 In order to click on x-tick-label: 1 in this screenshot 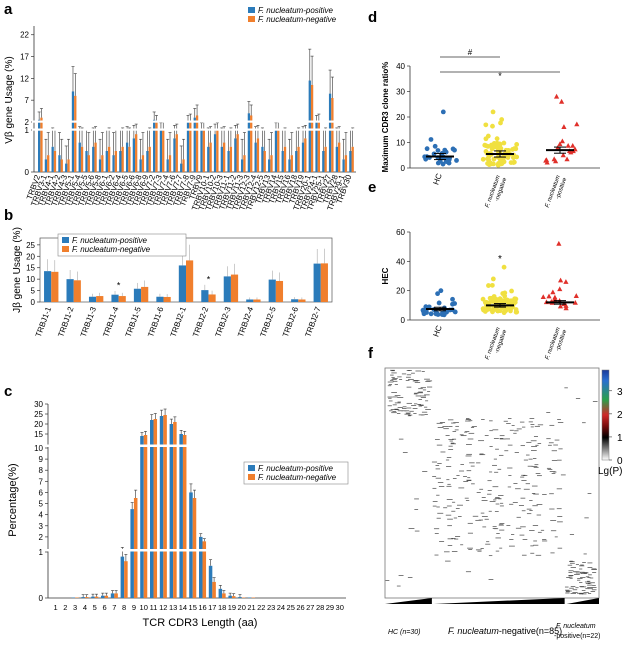, I will do `click(55, 607)`.